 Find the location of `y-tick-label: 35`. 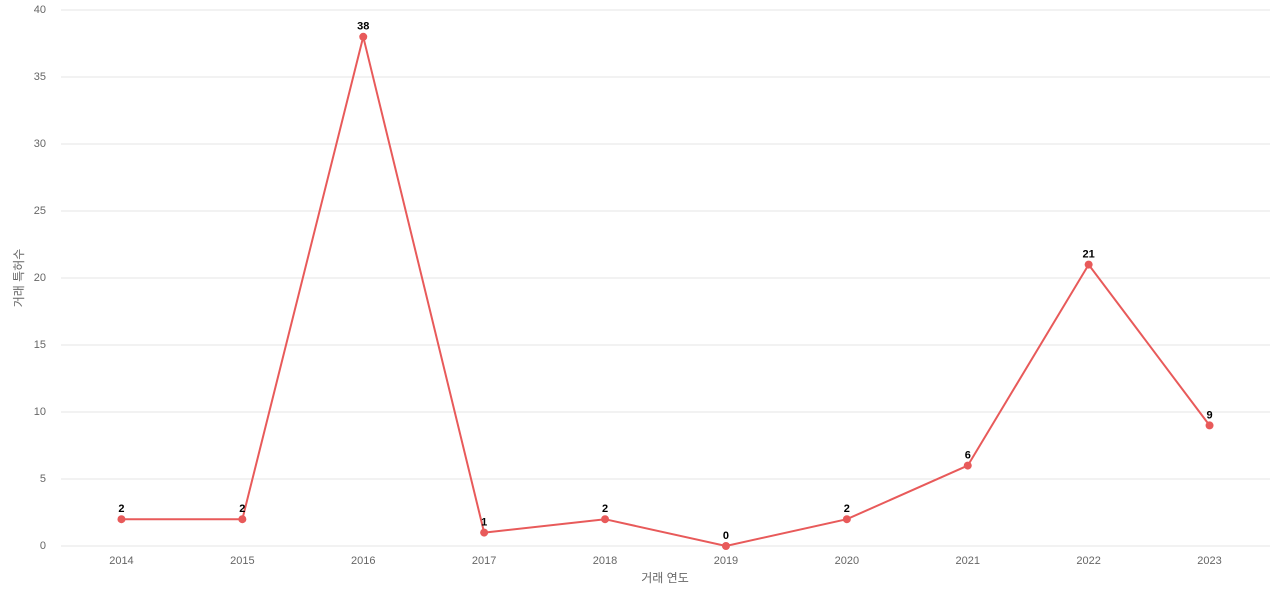

y-tick-label: 35 is located at coordinates (40, 77).